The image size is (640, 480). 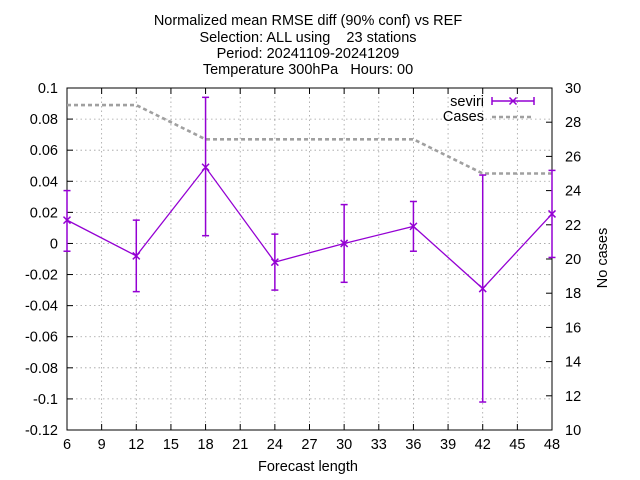 I want to click on x-tick-label: 15, so click(x=171, y=445).